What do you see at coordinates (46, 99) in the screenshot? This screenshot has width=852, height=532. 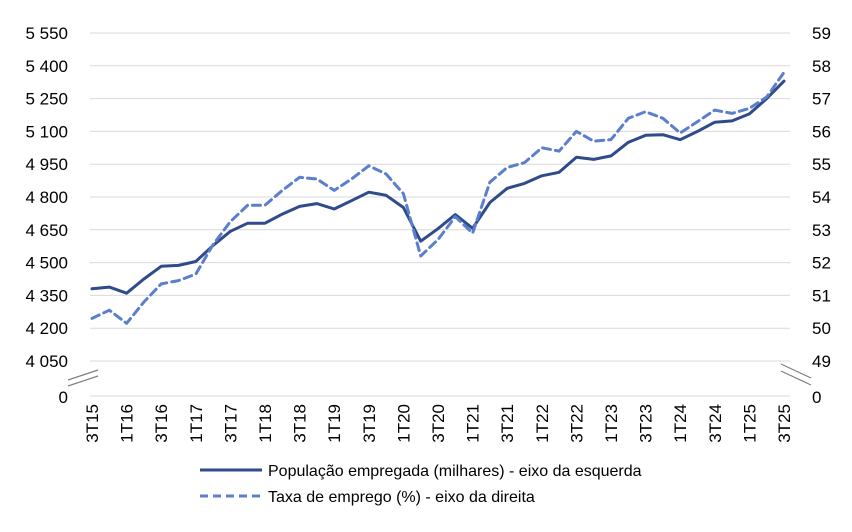 I see `y-left-tick-label: 5 250` at bounding box center [46, 99].